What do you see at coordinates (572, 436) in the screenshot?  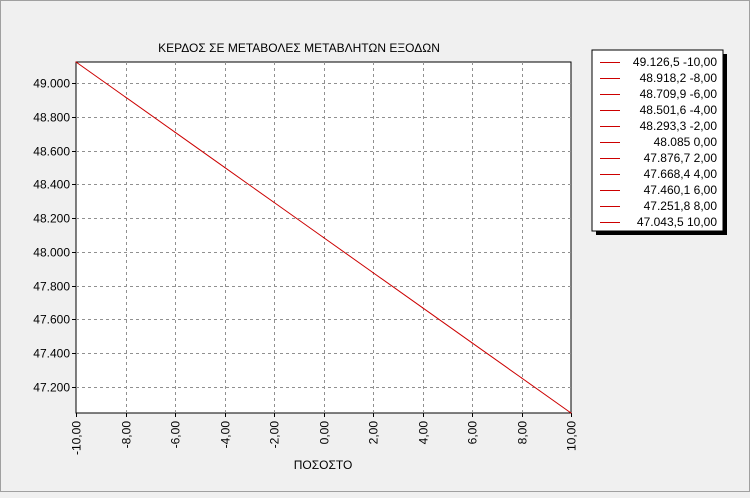 I see `x-tick-label: 10,00` at bounding box center [572, 436].